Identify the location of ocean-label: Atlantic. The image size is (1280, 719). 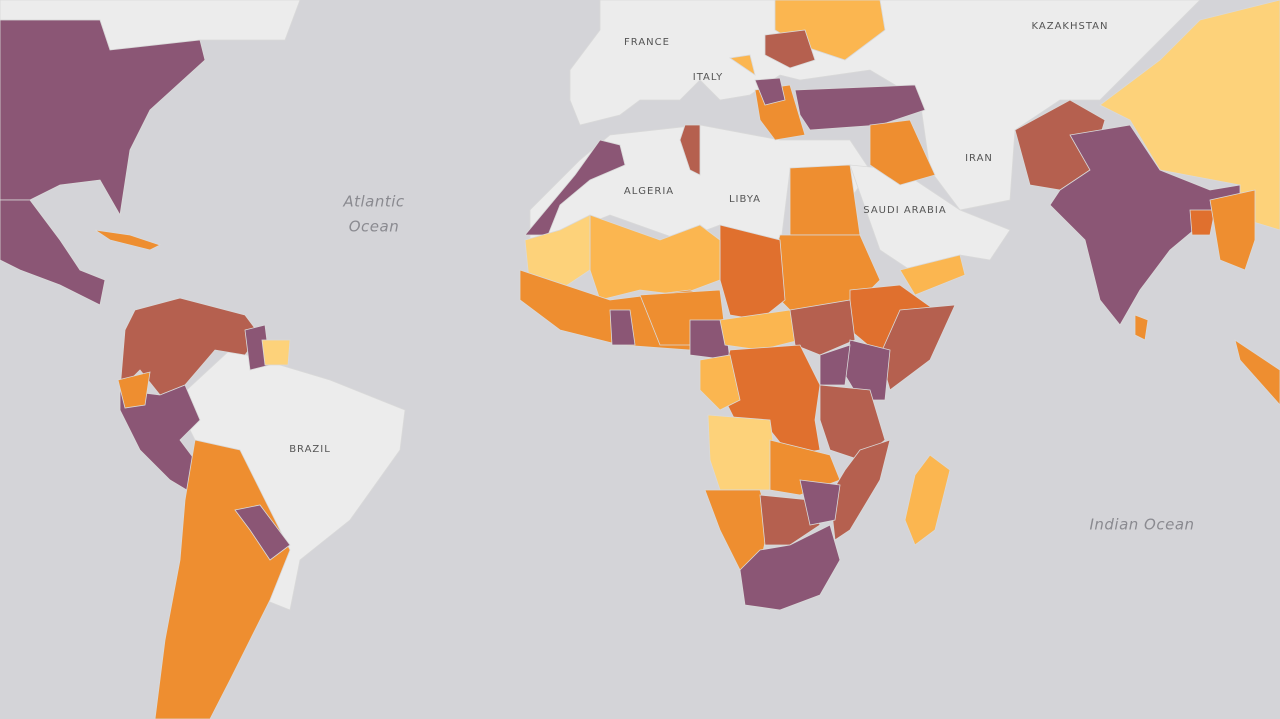
(373, 202).